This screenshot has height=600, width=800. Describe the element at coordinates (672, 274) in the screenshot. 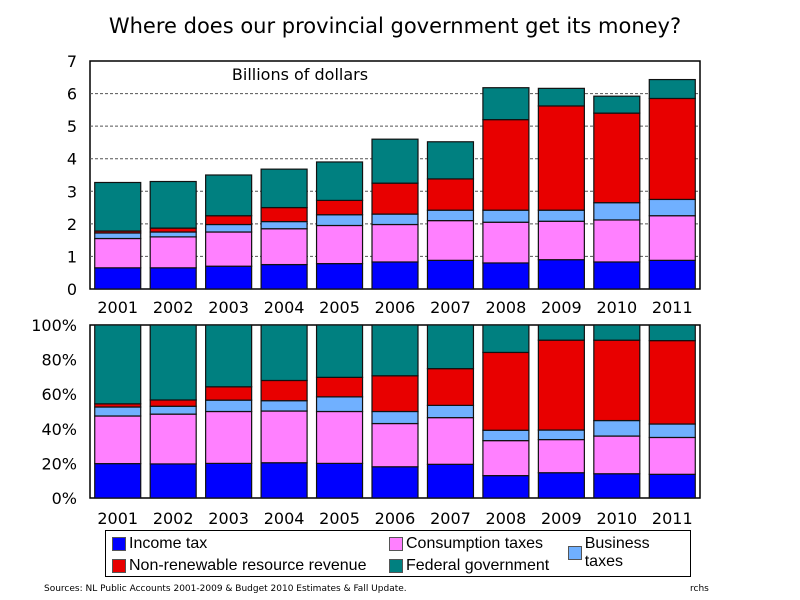

I see `top-chart-bar-income-tax-2011` at that location.